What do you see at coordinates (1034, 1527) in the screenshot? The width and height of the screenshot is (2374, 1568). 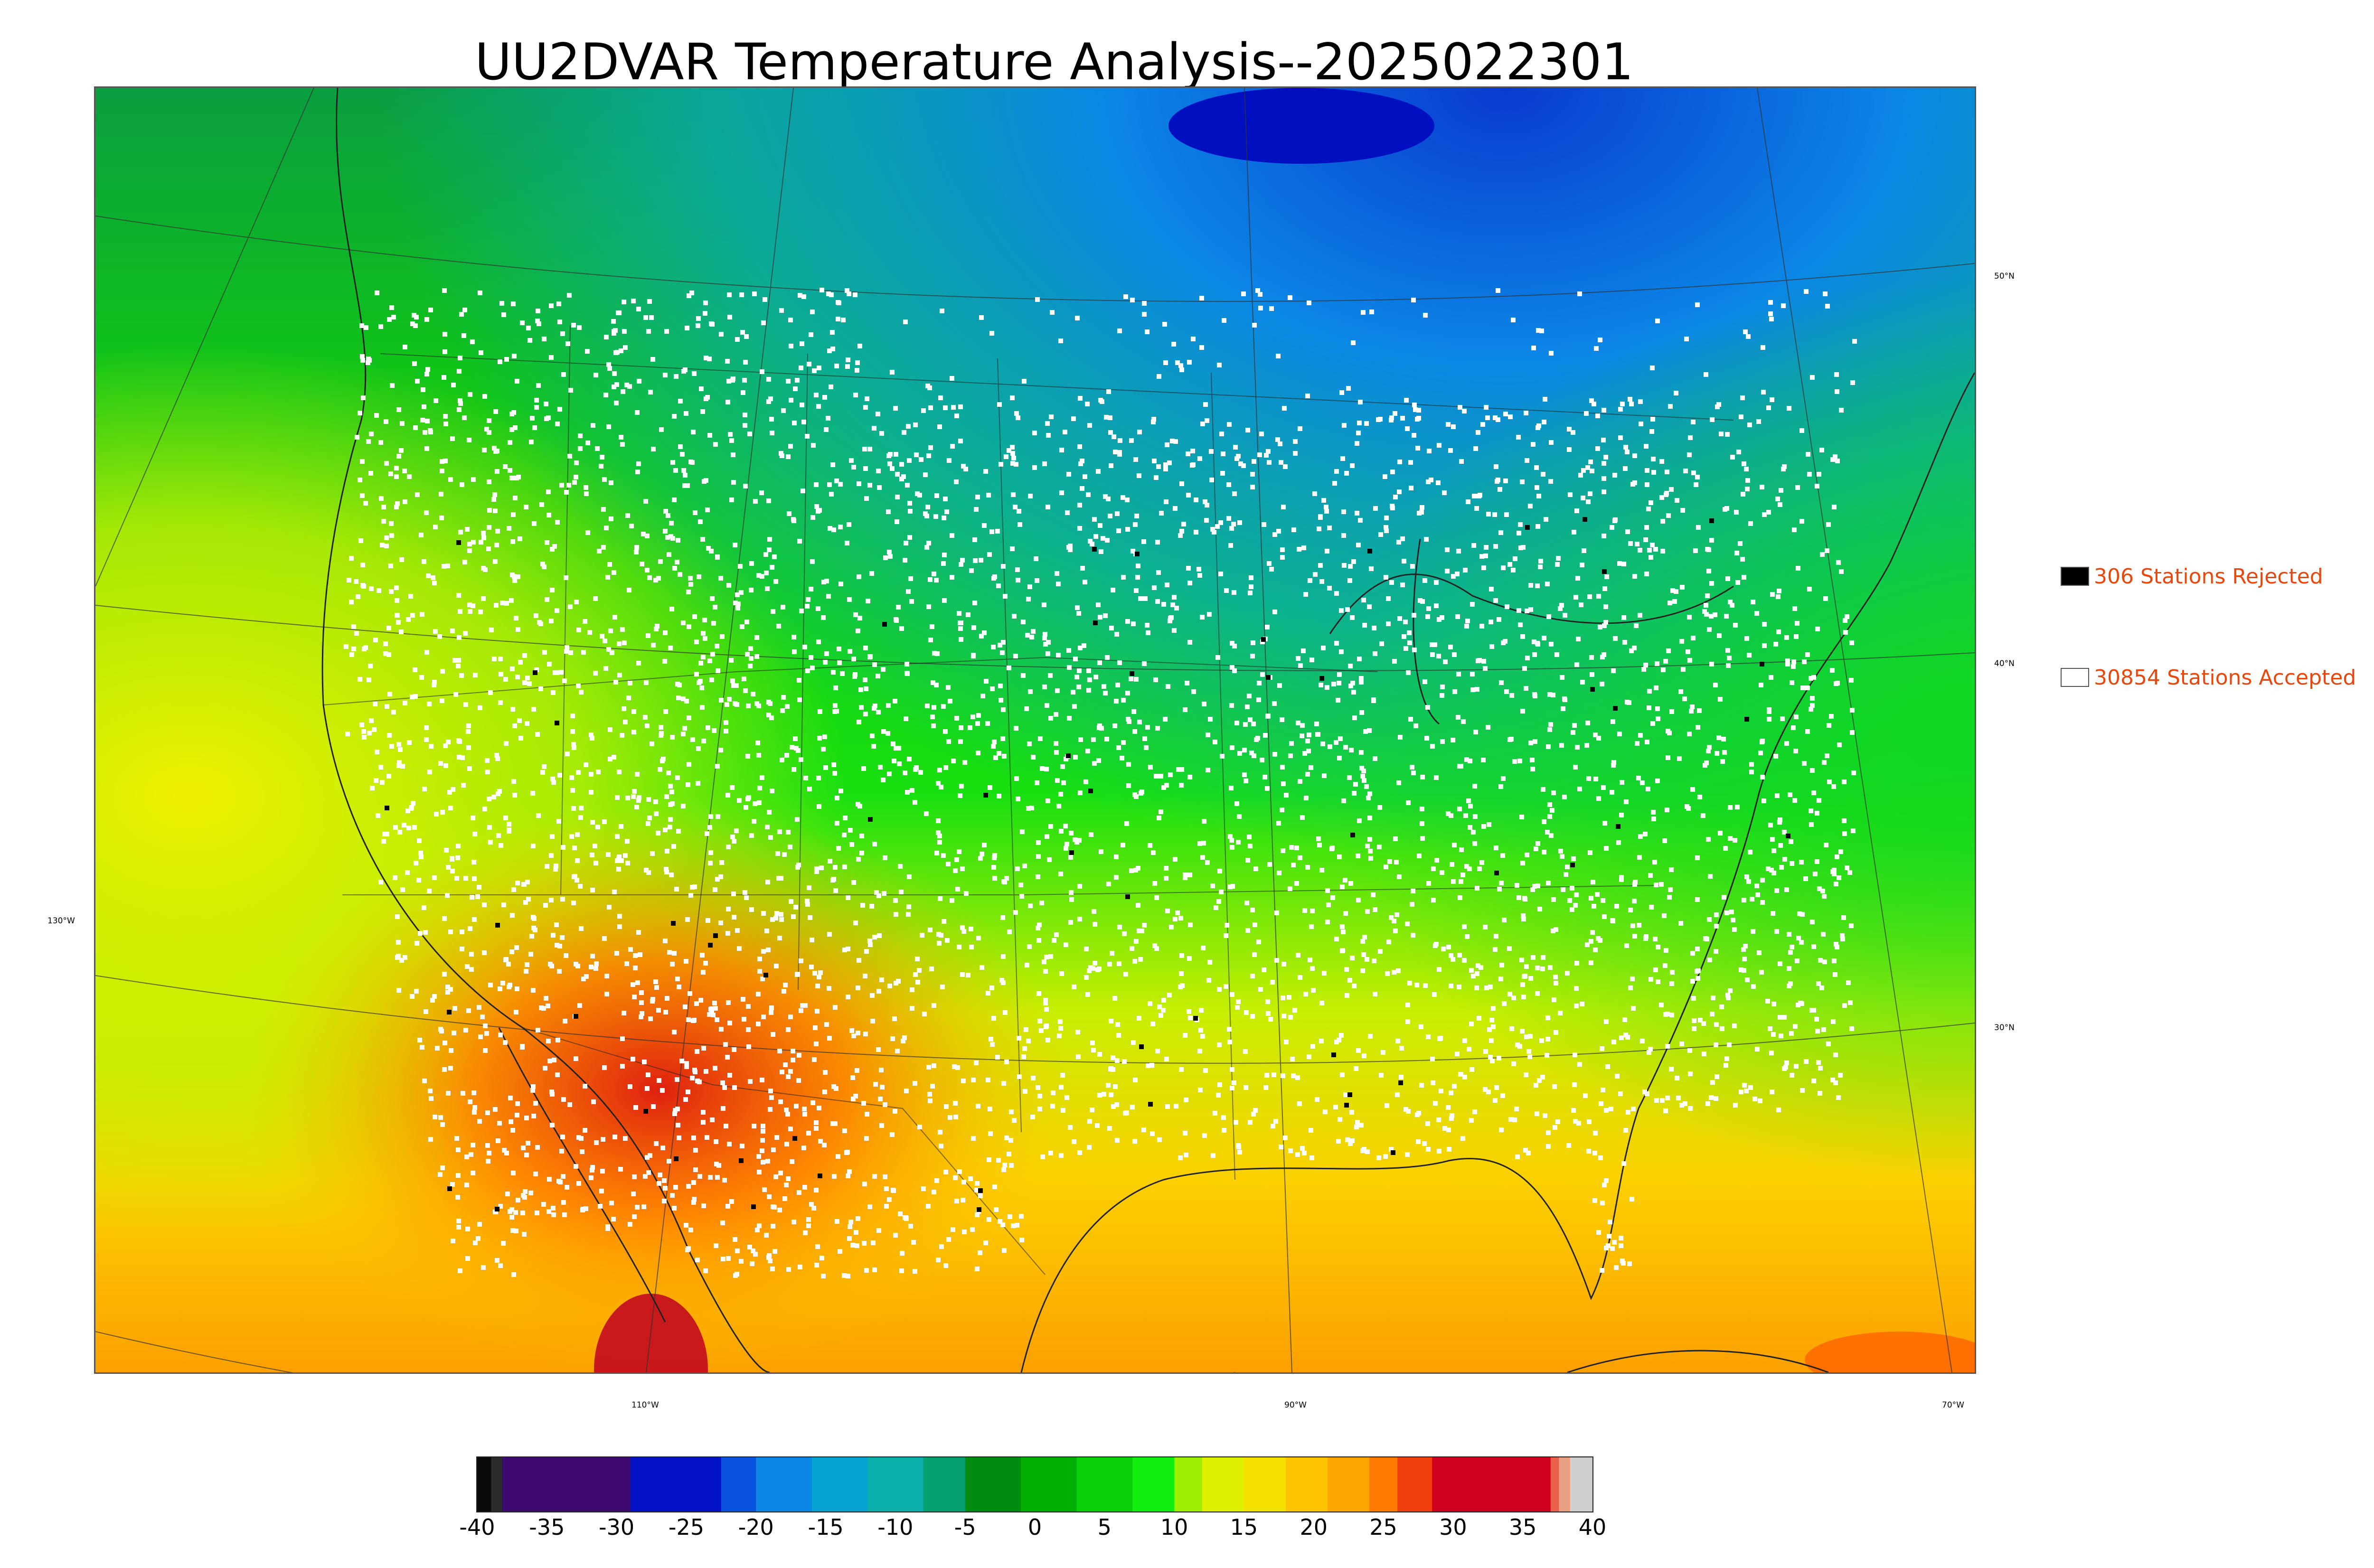 I see `colorbar-tick-label: 0` at bounding box center [1034, 1527].